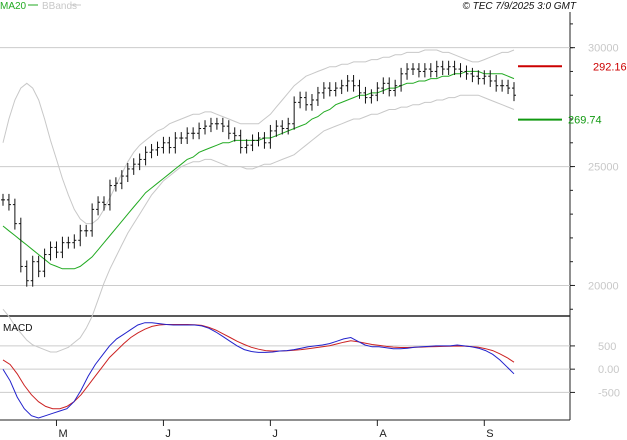  Describe the element at coordinates (519, 6) in the screenshot. I see `copyright: © TEC 7/9/2025 3:0 GMT` at that location.